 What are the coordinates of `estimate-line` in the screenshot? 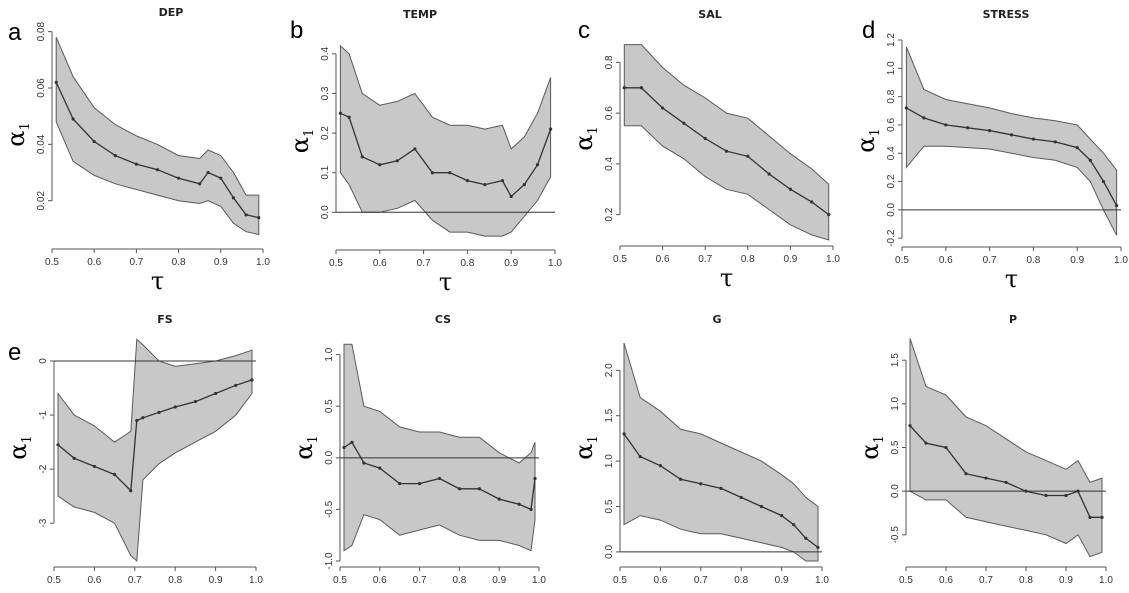 It's located at (1012, 156).